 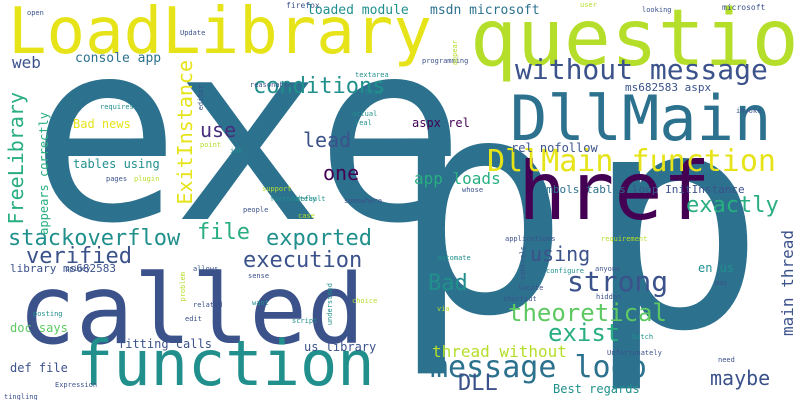 What do you see at coordinates (183, 287) in the screenshot?
I see `cloud-word: problem` at bounding box center [183, 287].